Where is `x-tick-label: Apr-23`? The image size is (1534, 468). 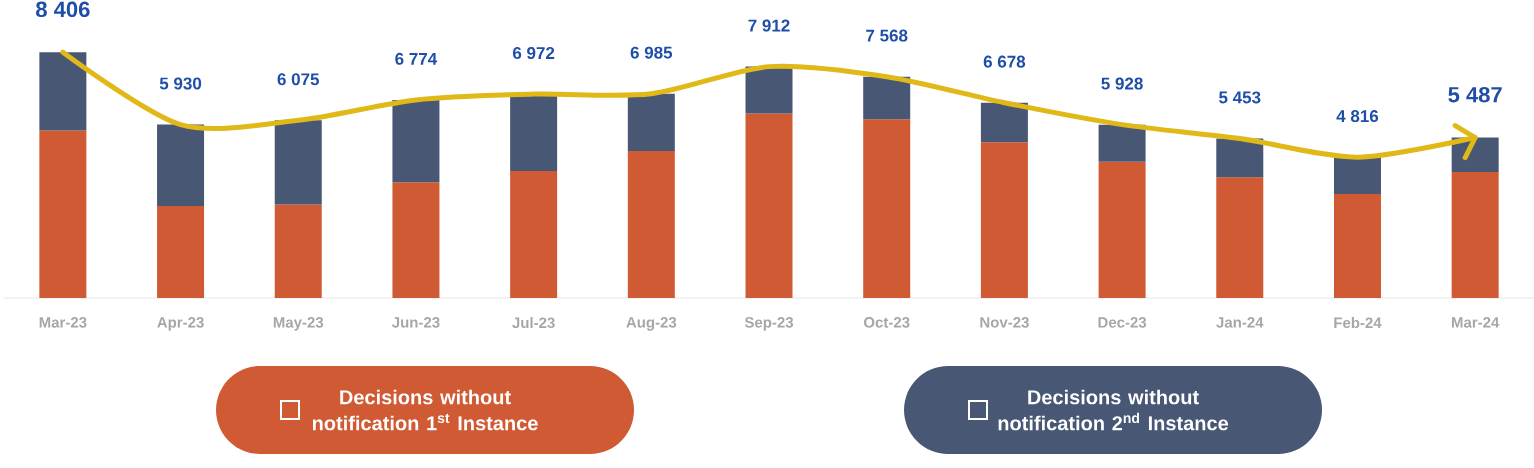
x-tick-label: Apr-23 is located at coordinates (180, 324).